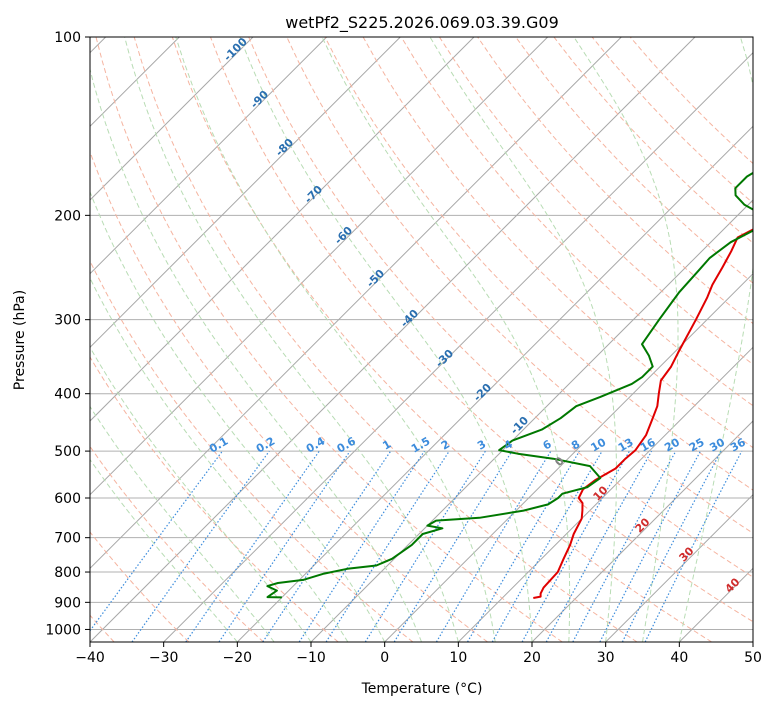 Image resolution: width=775 pixels, height=708 pixels. Describe the element at coordinates (753, 658) in the screenshot. I see `x-tick-label: 50` at that location.